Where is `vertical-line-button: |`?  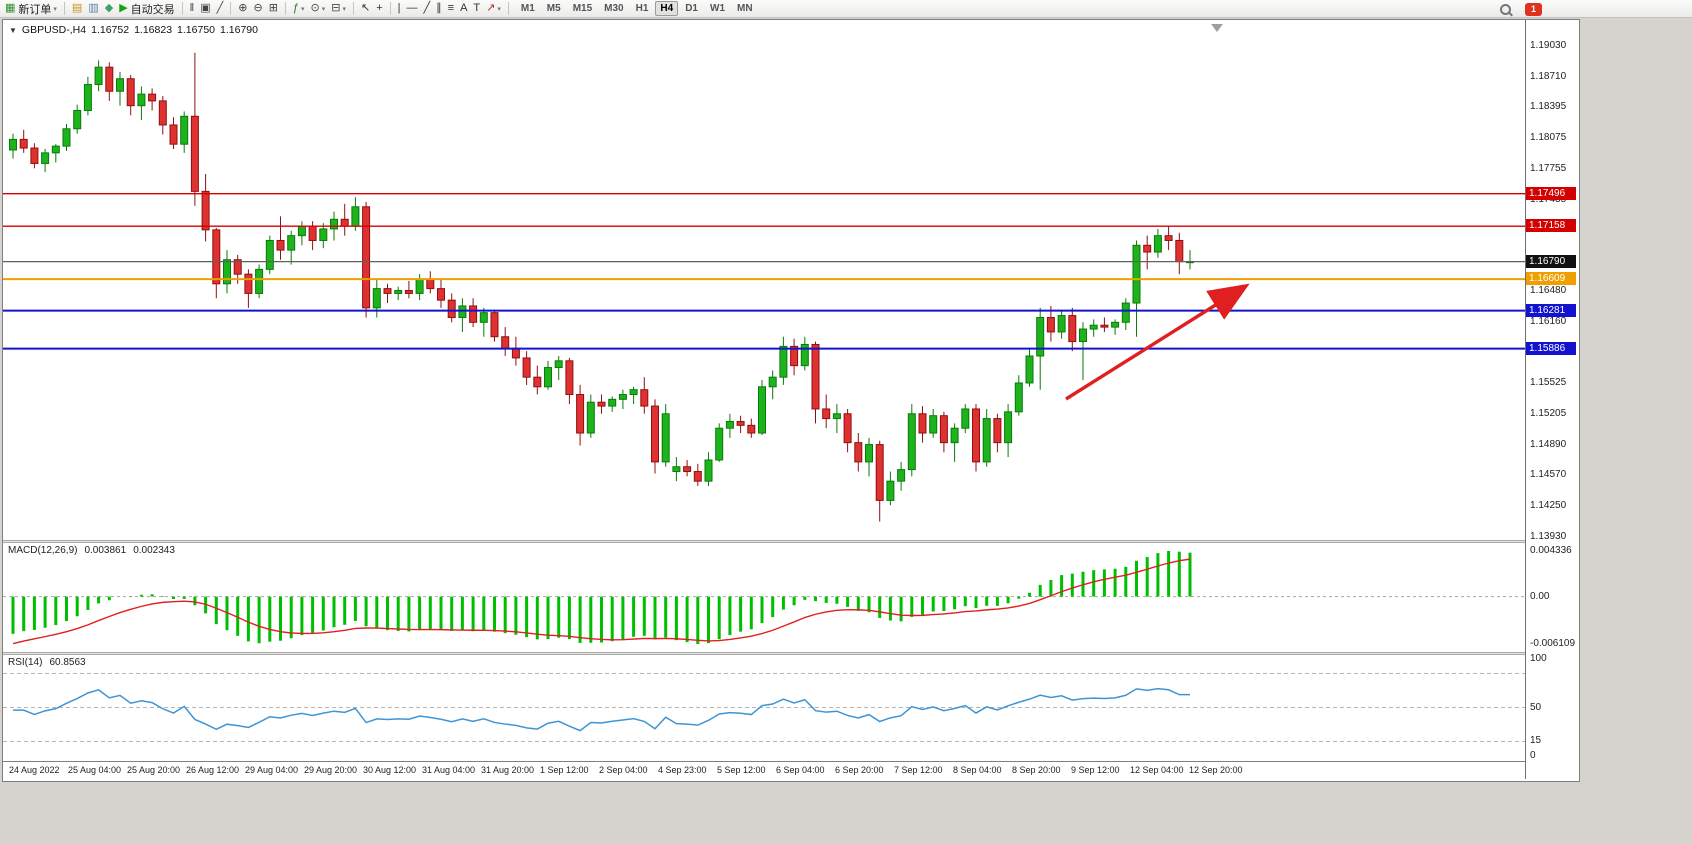
vertical-line-button: | is located at coordinates (399, 9).